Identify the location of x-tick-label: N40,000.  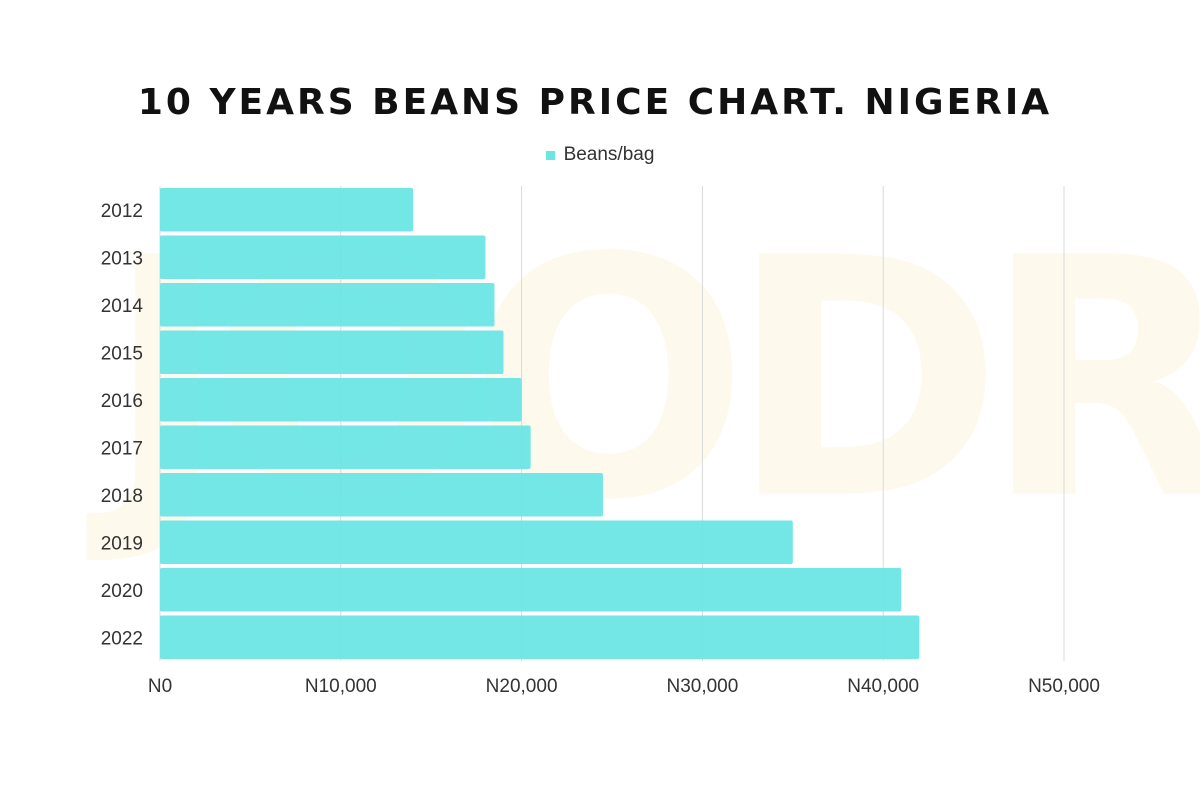
(883, 686).